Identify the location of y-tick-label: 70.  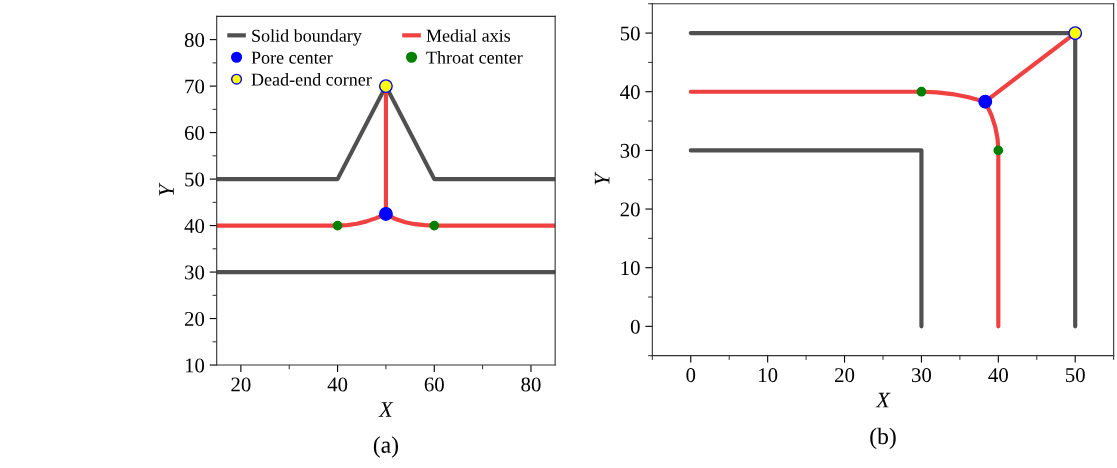
(195, 86).